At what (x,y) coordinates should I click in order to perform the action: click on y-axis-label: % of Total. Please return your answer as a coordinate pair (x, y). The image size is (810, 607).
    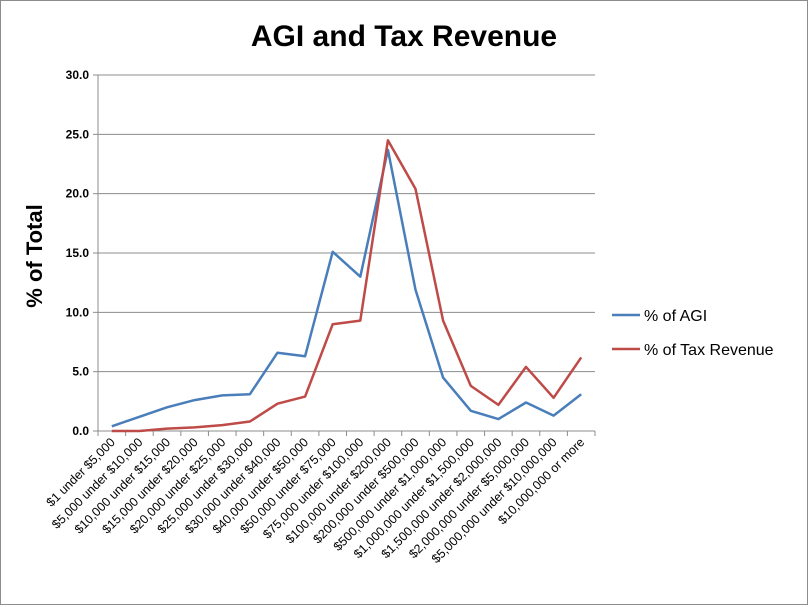
    Looking at the image, I should click on (34, 255).